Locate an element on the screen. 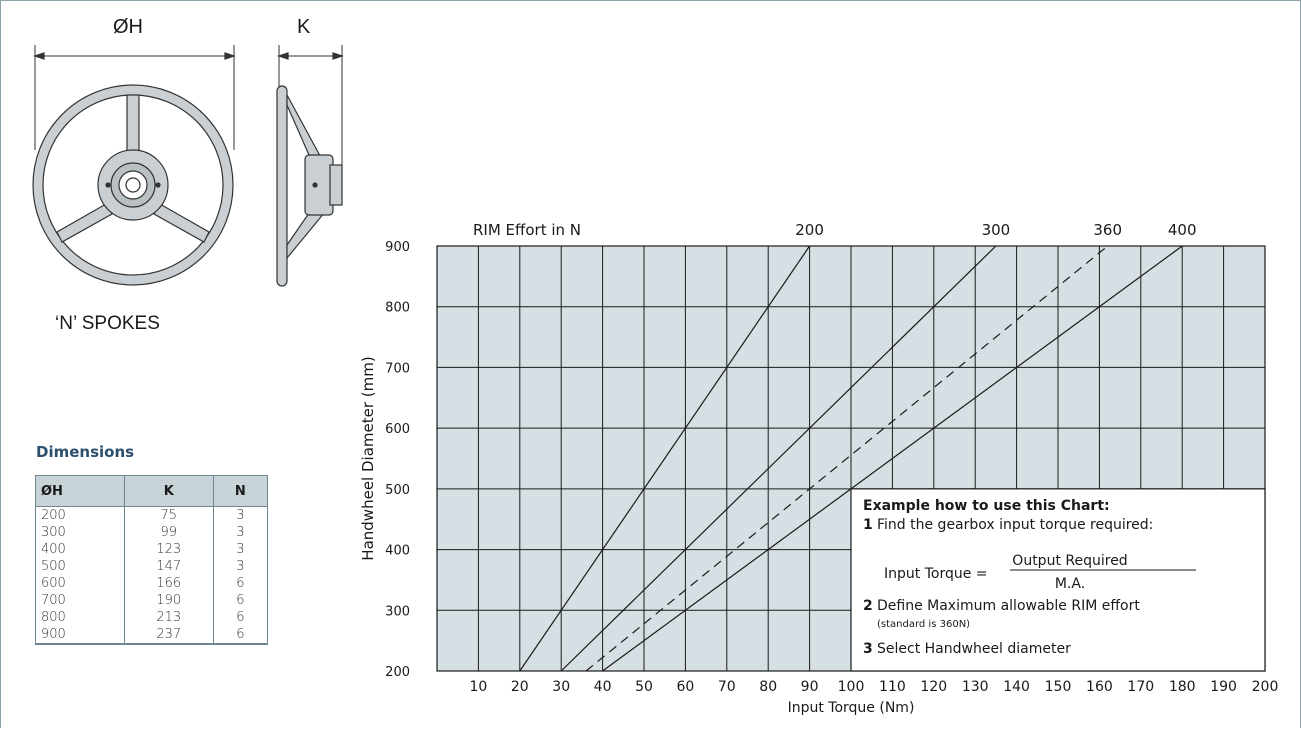 The width and height of the screenshot is (1301, 729). dimensions-title: Dimensions is located at coordinates (85, 452).